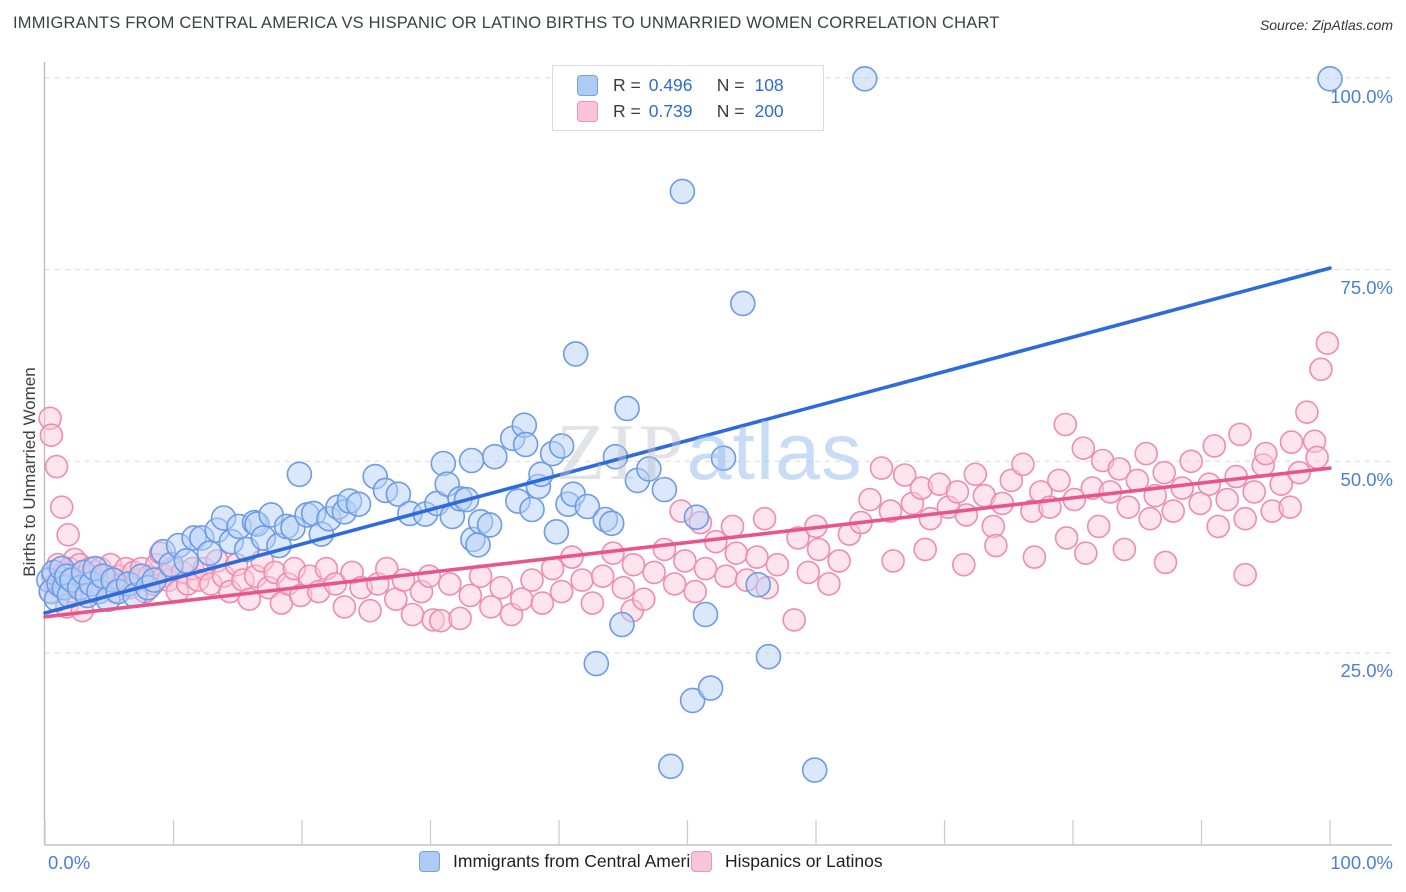  I want to click on legend-row-pink: R = 0.739 N = 200, so click(700, 111).